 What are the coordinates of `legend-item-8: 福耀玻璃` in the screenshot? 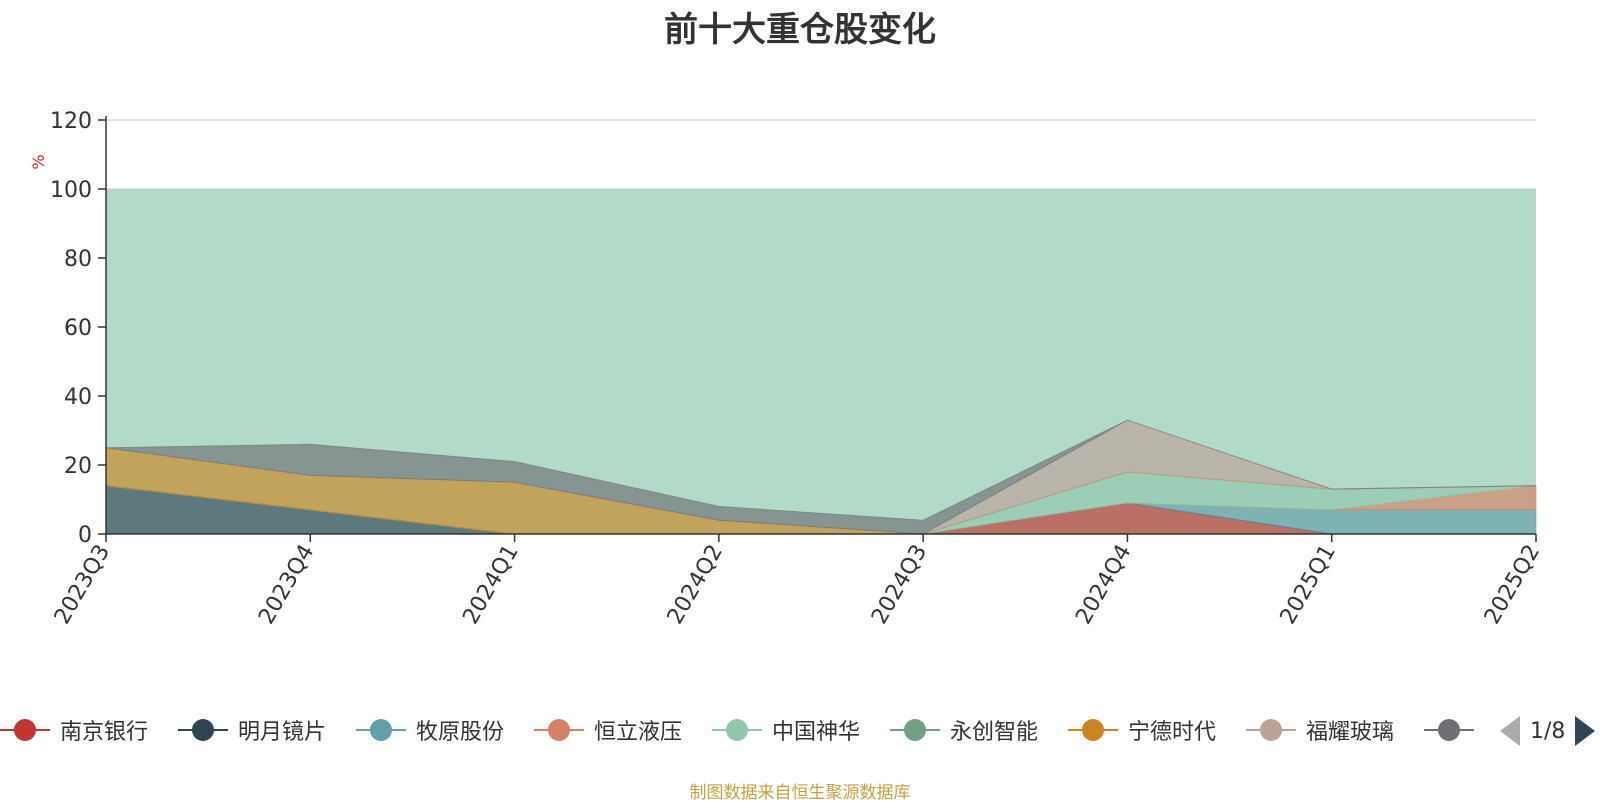 It's located at (1320, 730).